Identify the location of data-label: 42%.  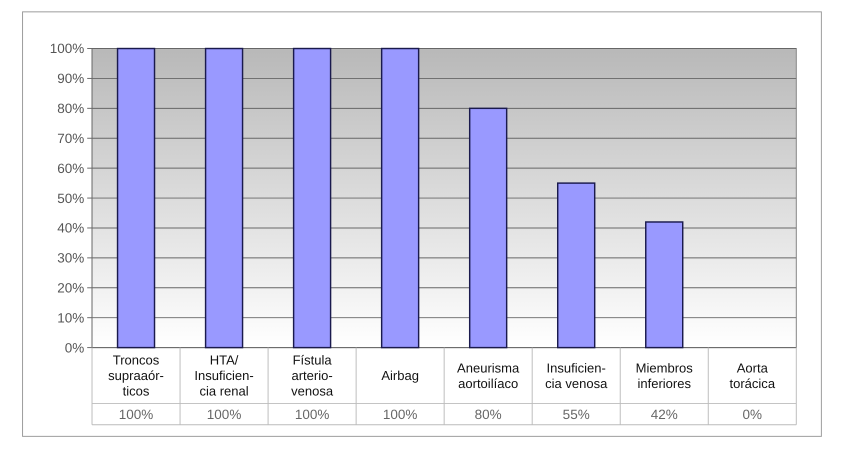
(664, 414).